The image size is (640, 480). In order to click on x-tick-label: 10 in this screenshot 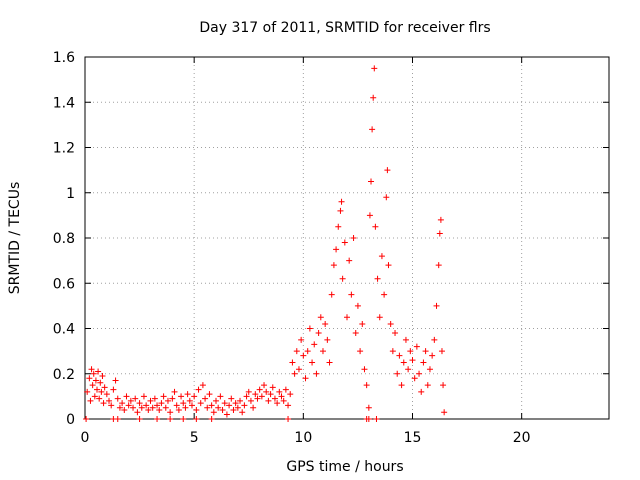, I will do `click(303, 438)`.